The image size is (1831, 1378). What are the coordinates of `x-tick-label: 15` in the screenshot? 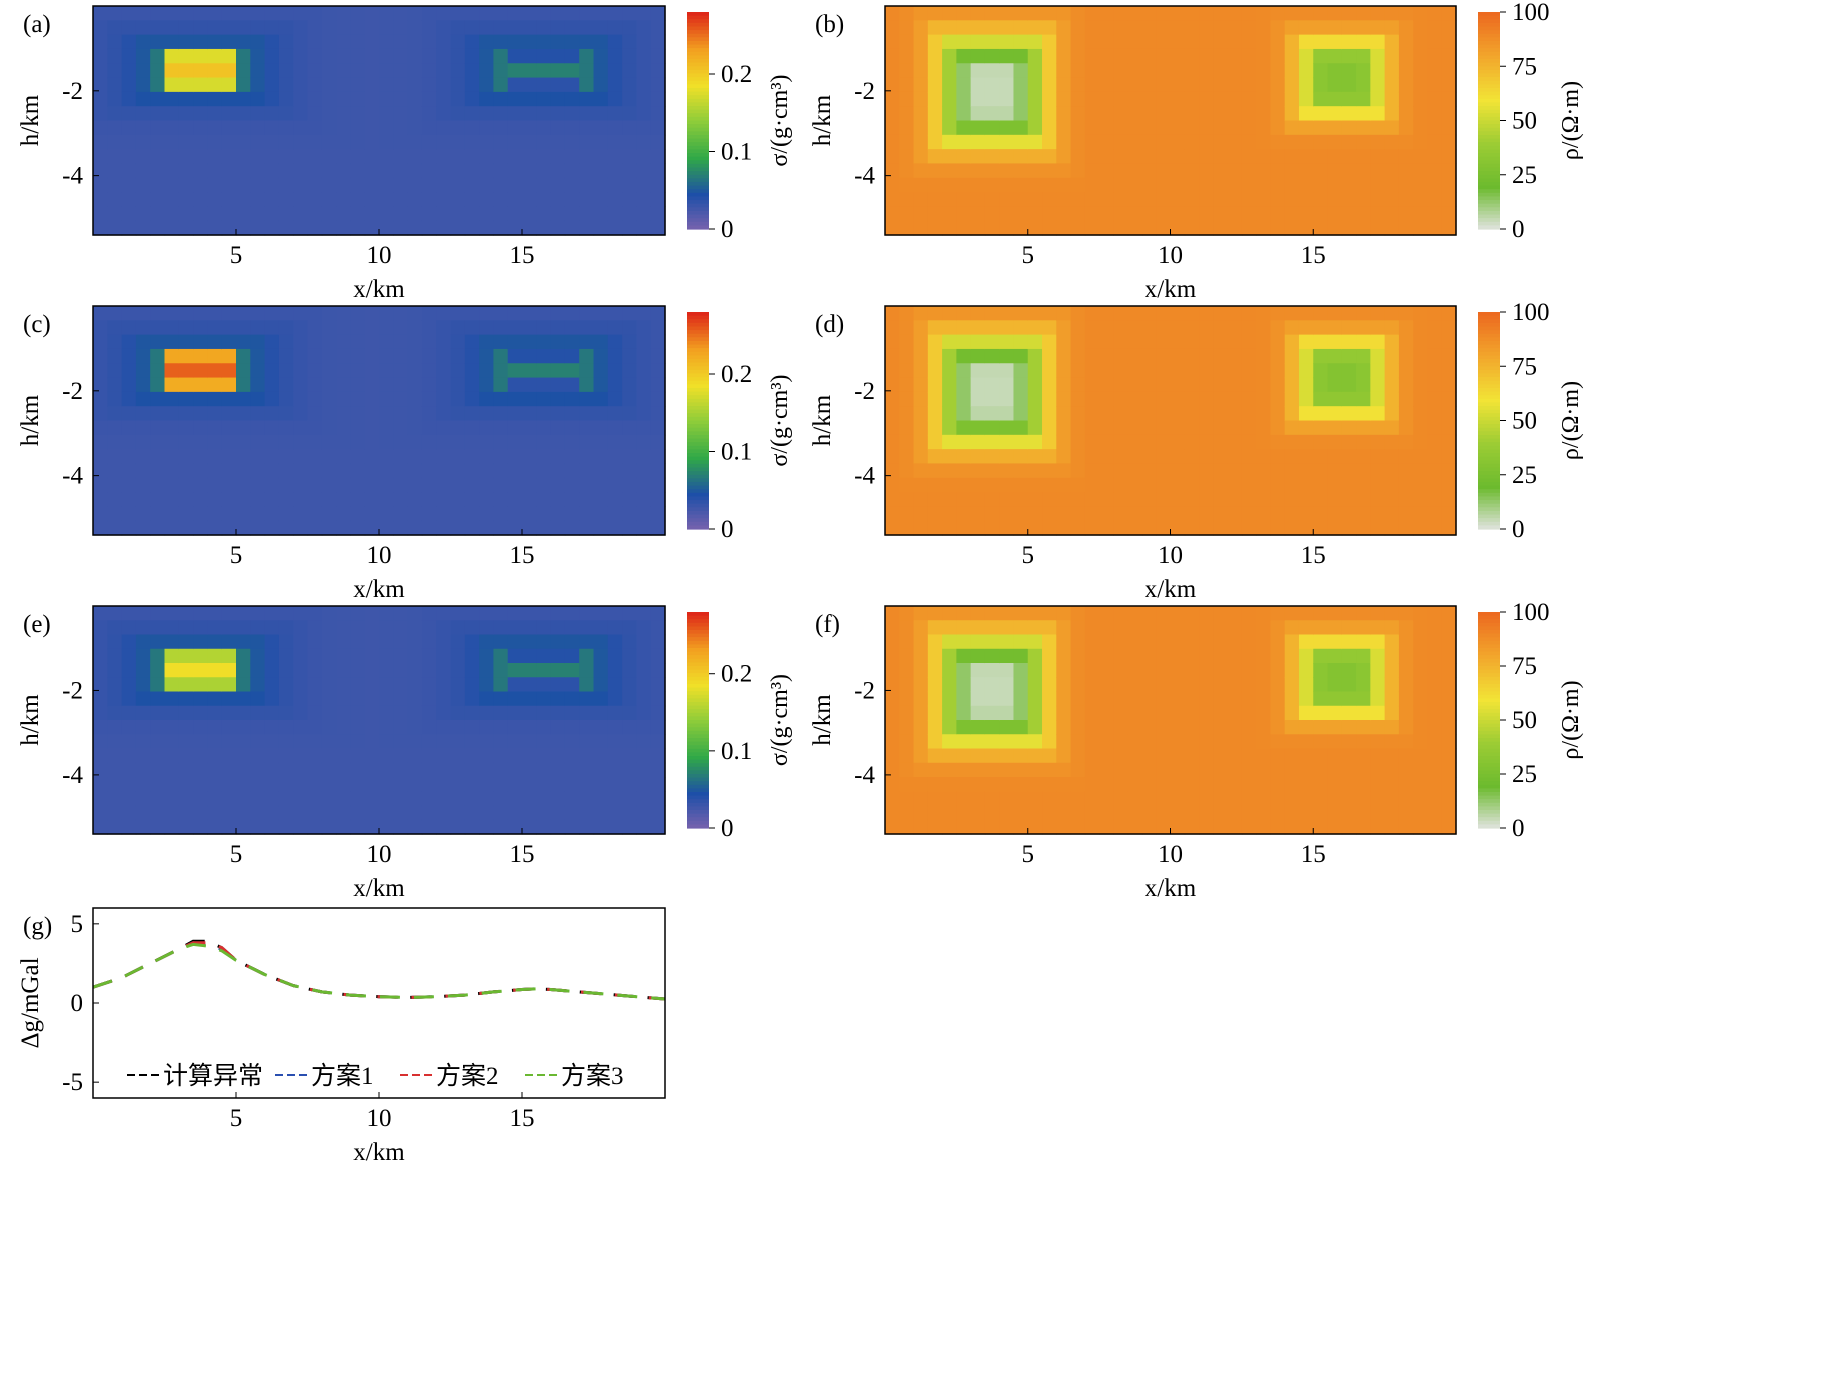 It's located at (522, 555).